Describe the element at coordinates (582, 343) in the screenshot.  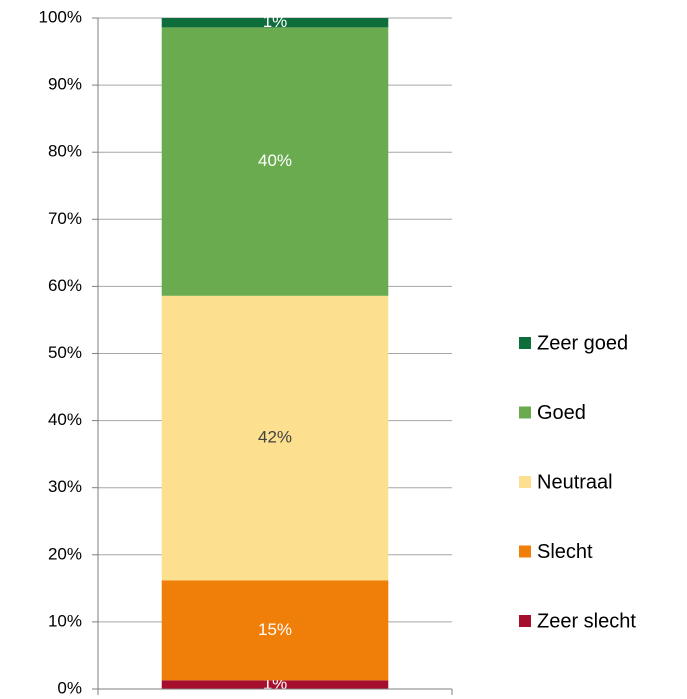
I see `legend-label: Zeer goed` at that location.